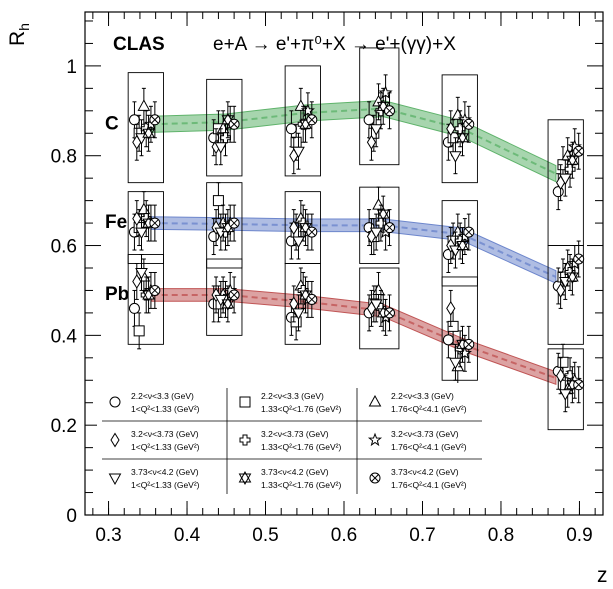 The height and width of the screenshot is (589, 613). I want to click on x-tick-label: 0.5, so click(265, 535).